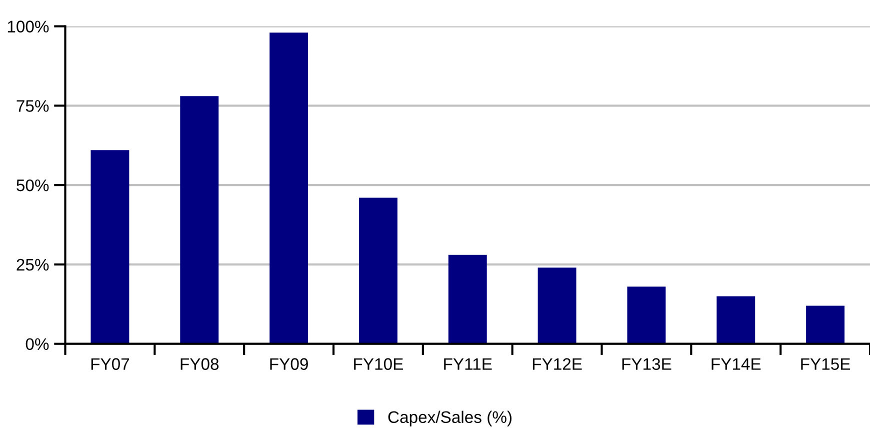 The height and width of the screenshot is (438, 870). Describe the element at coordinates (557, 364) in the screenshot. I see `x-tick-label: FY12E` at that location.